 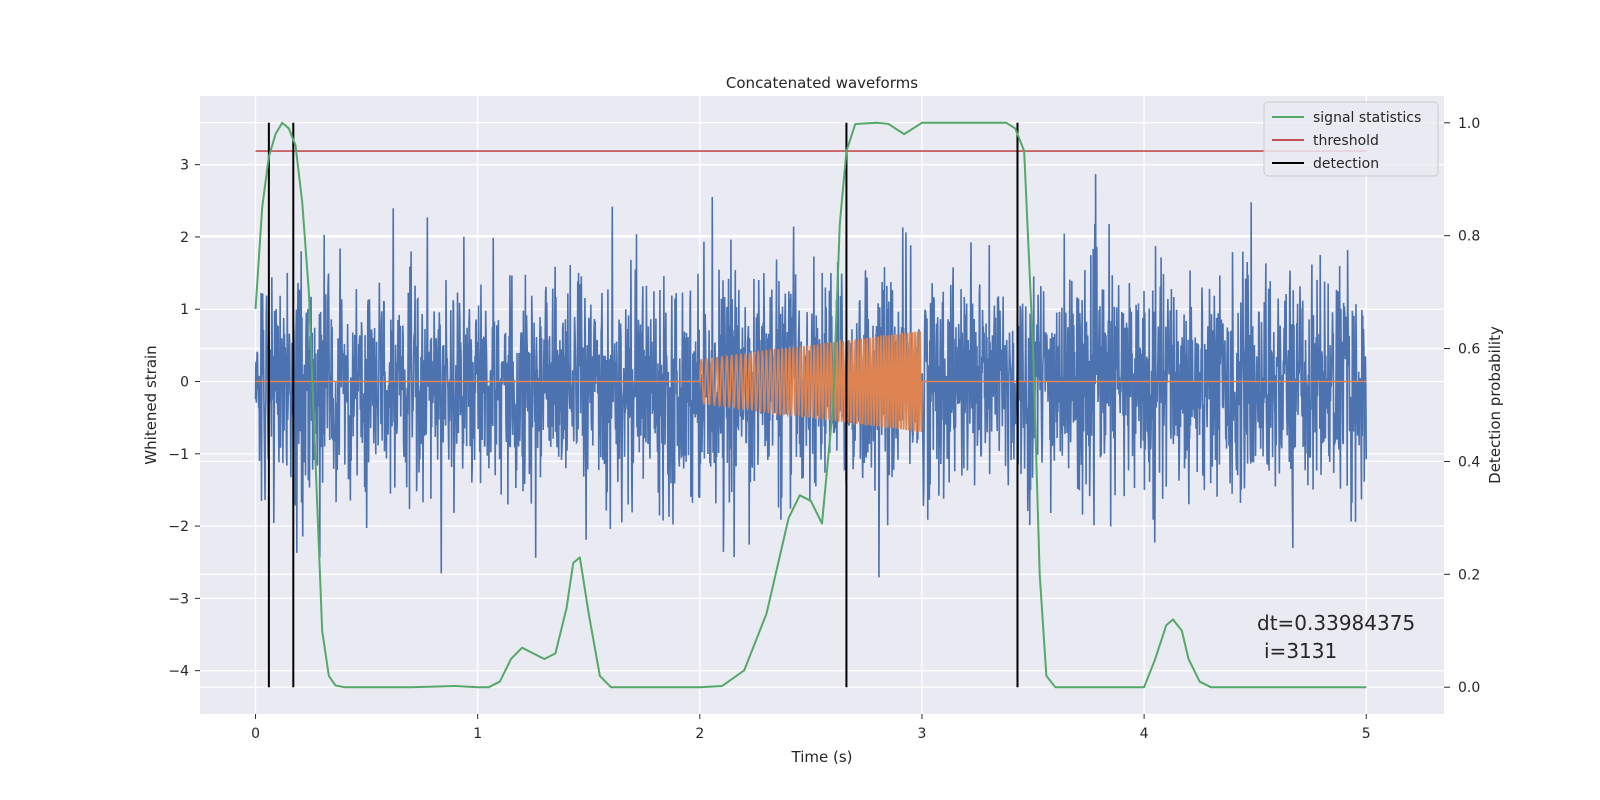 I want to click on x-tick-label: 5, so click(x=1366, y=734).